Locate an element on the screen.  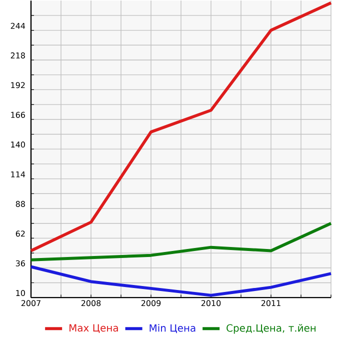
legend-label: Сред.Цена, т.йен is located at coordinates (271, 329).